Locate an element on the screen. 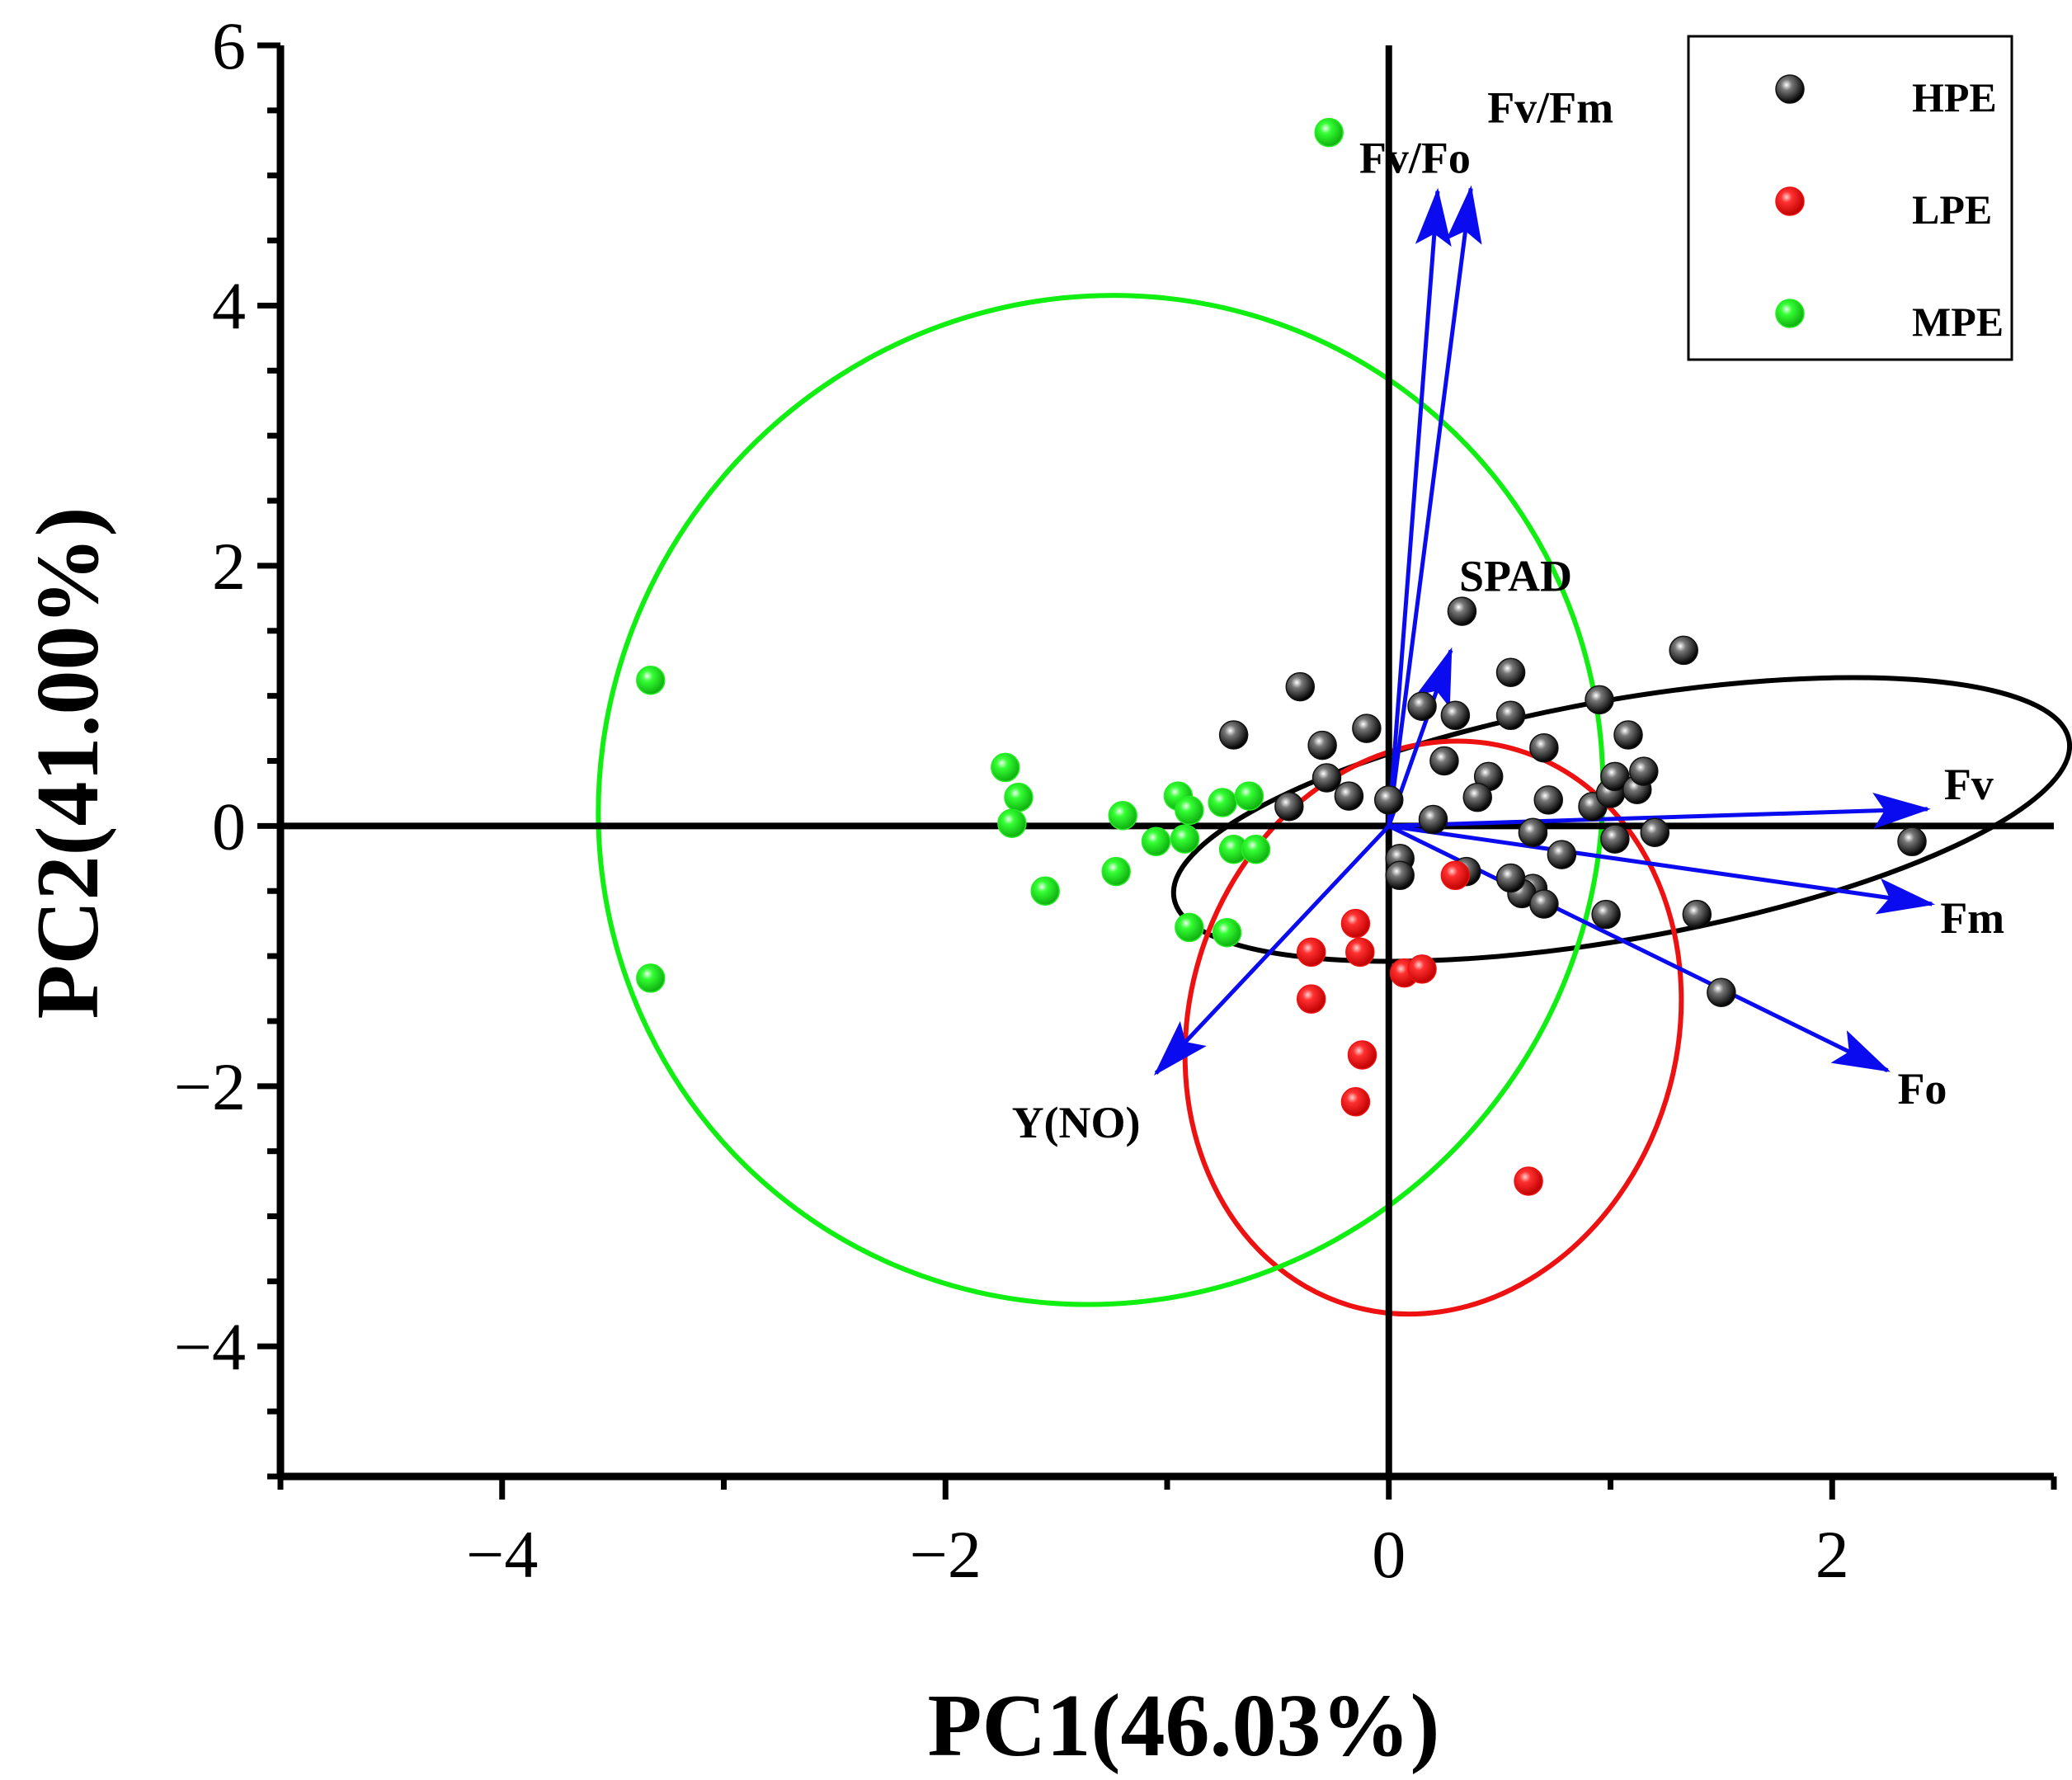 The width and height of the screenshot is (2072, 1780). legend-box is located at coordinates (1850, 198).